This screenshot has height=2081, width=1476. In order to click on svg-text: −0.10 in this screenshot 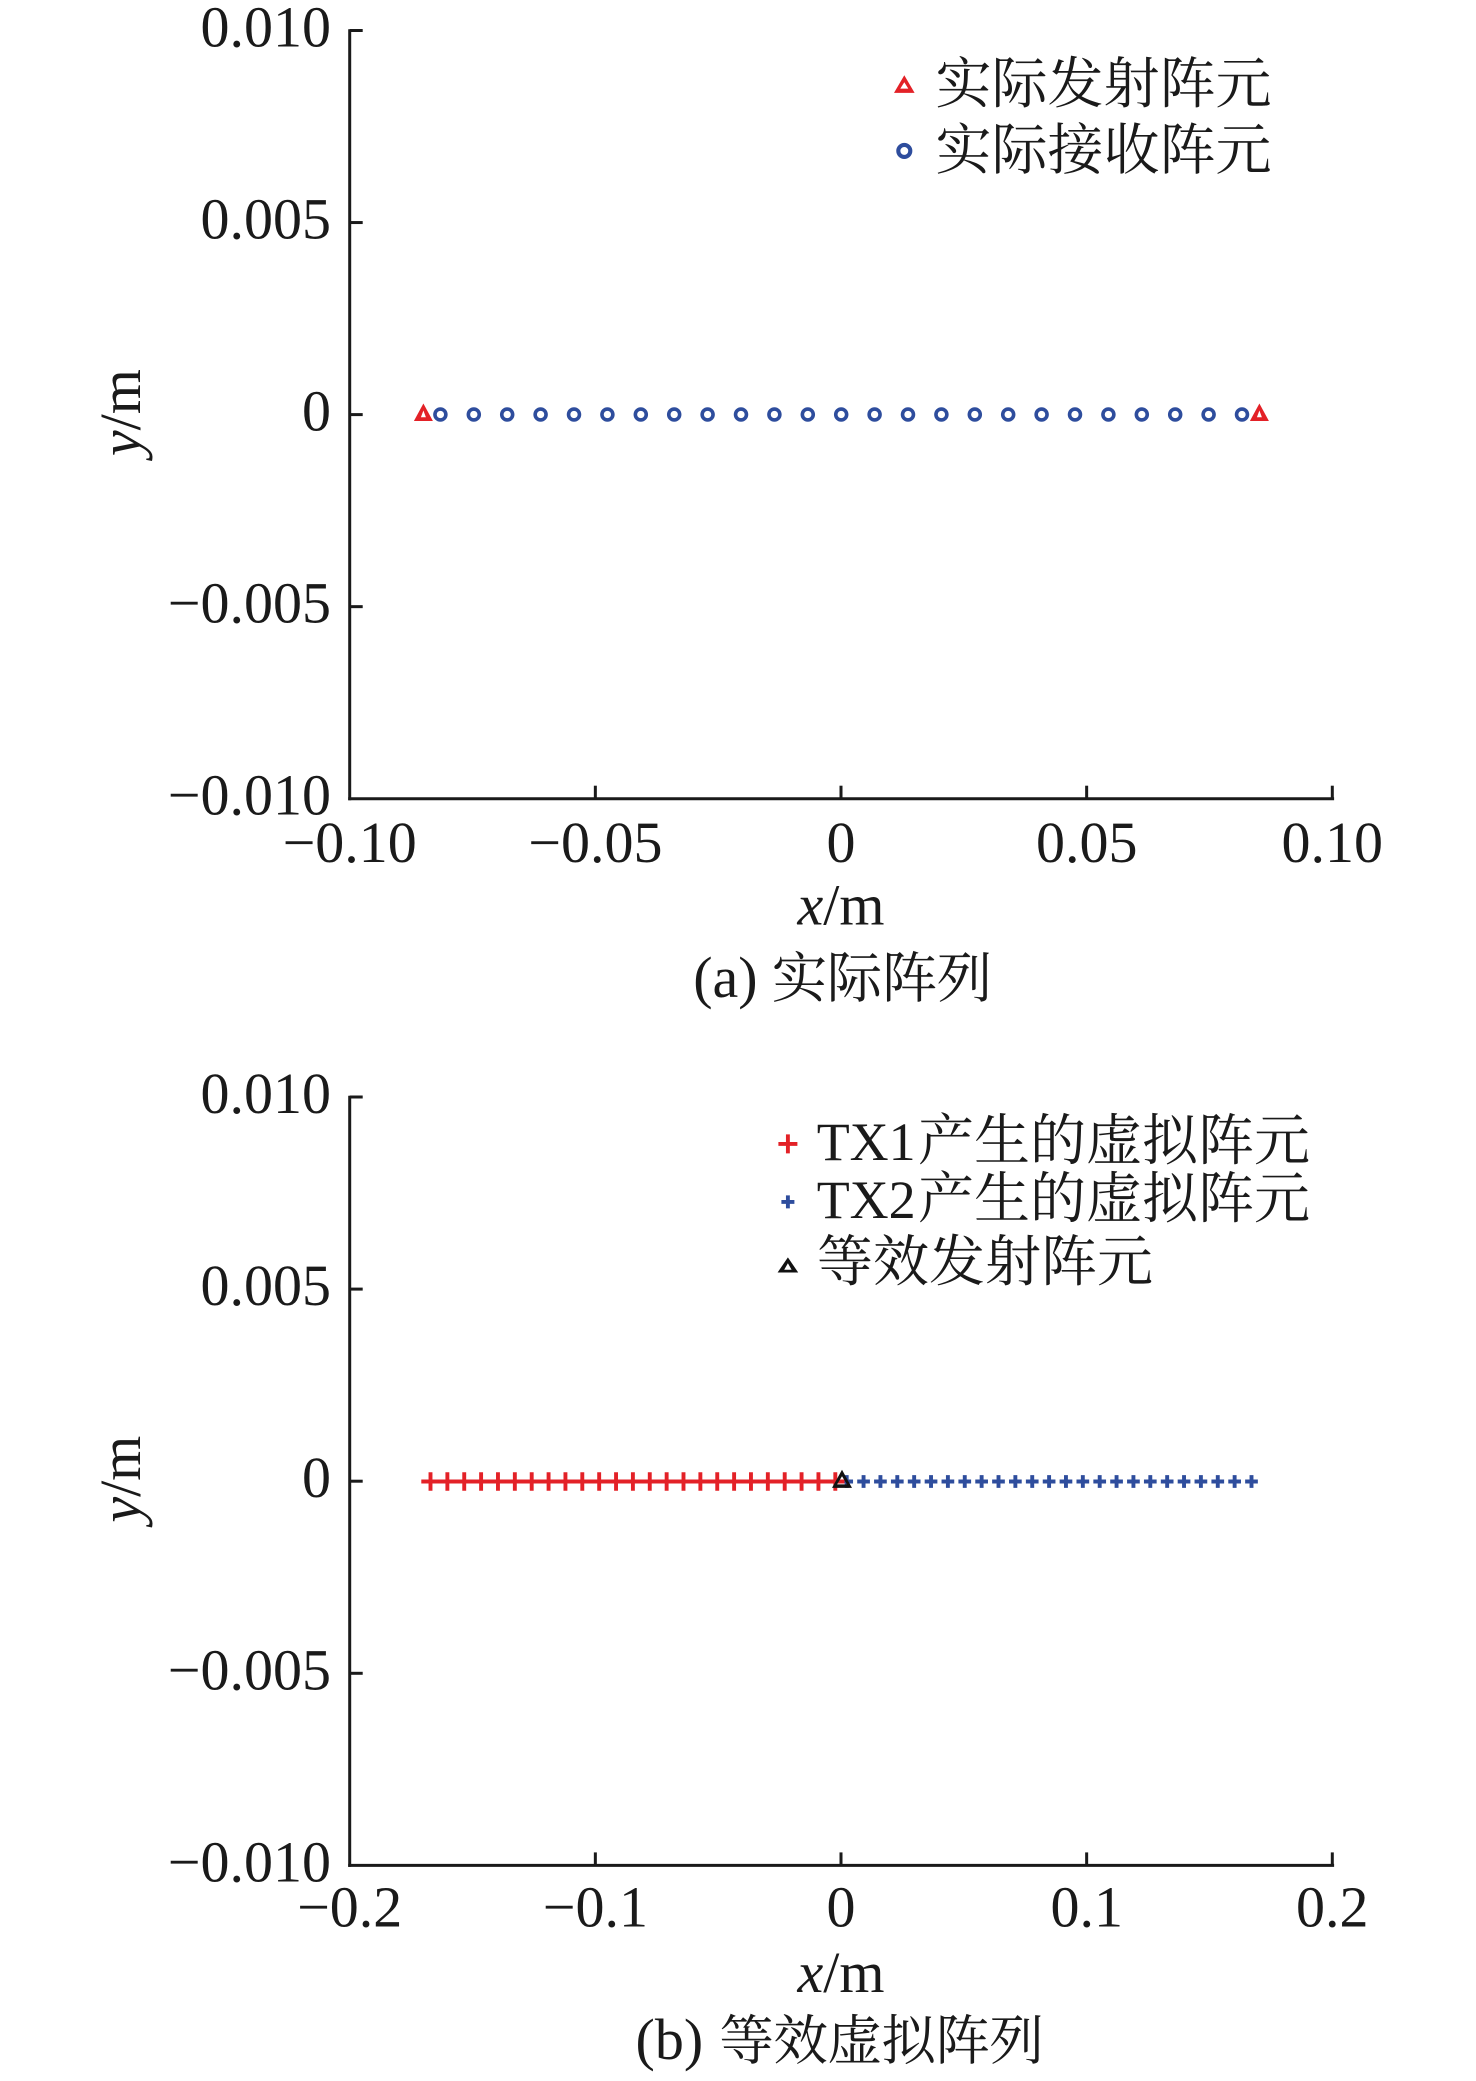, I will do `click(350, 842)`.